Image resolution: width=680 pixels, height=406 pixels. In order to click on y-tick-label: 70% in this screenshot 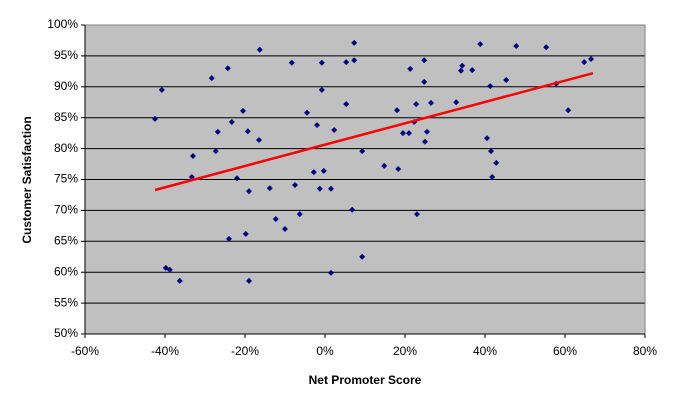, I will do `click(66, 210)`.